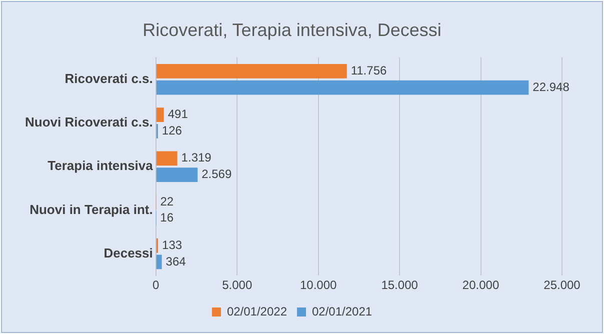  Describe the element at coordinates (481, 285) in the screenshot. I see `x-tick-label: 20.000` at that location.